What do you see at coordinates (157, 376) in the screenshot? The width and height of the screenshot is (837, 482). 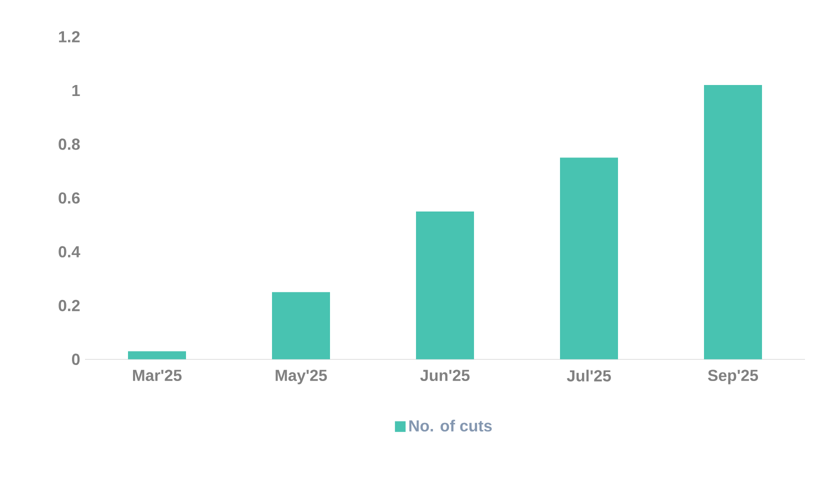 I see `x-tick-label: Mar'25` at bounding box center [157, 376].